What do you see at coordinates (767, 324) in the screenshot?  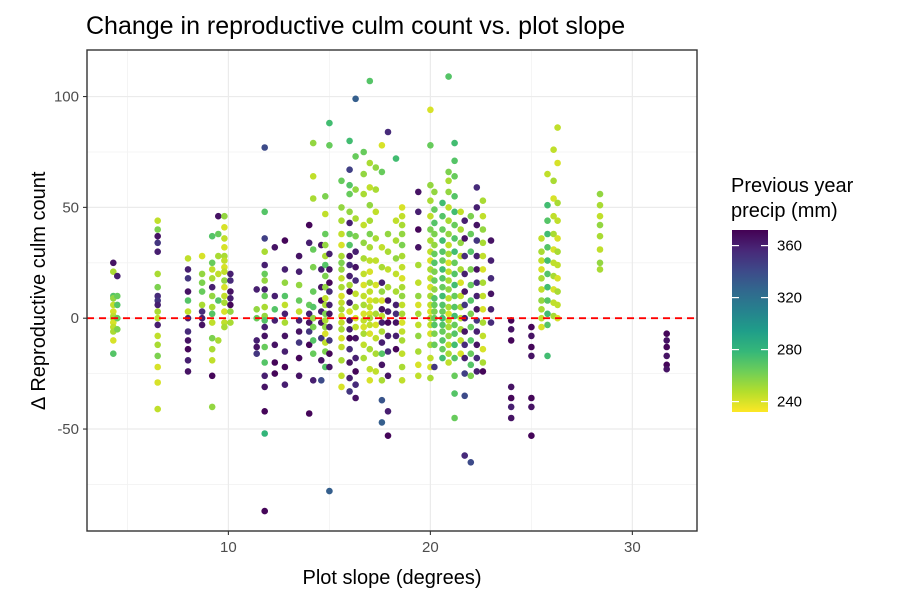 I see `legend-ticks: 240 280 320 360` at bounding box center [767, 324].